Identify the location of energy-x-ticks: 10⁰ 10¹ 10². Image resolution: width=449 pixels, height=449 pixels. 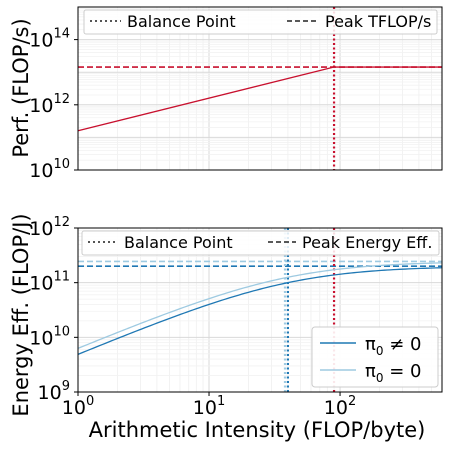
(209, 405).